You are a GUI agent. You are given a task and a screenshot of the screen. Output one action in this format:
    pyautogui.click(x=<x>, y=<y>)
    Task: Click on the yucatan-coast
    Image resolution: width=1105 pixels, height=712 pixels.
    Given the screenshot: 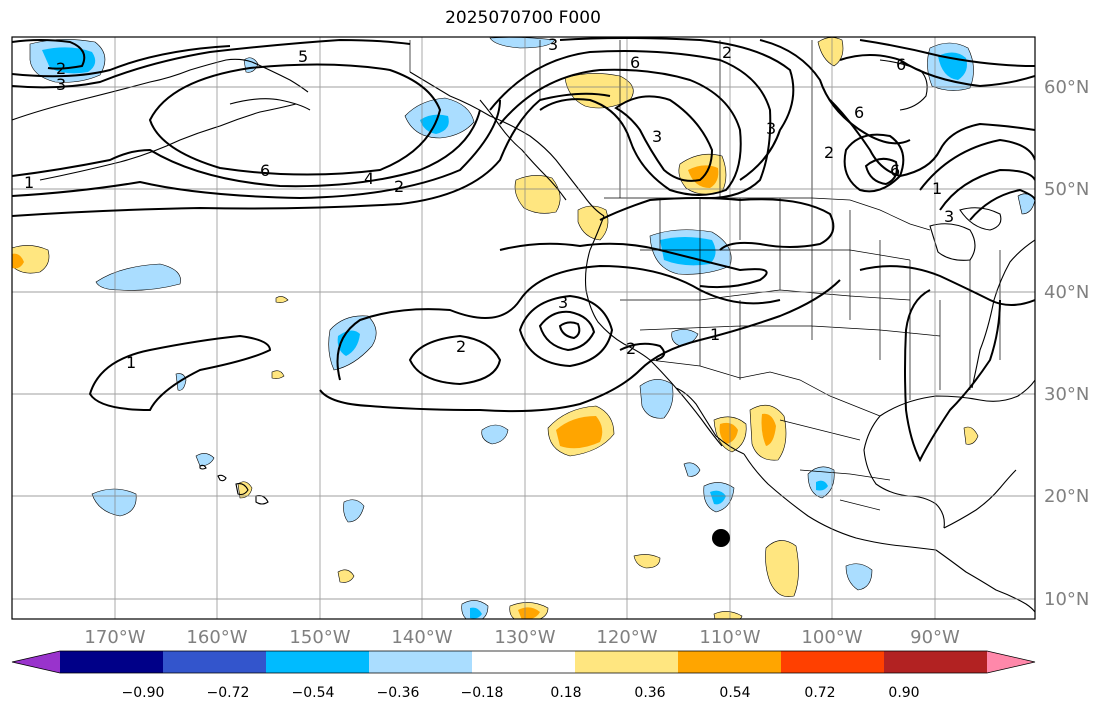 What is the action you would take?
    pyautogui.click(x=980, y=499)
    